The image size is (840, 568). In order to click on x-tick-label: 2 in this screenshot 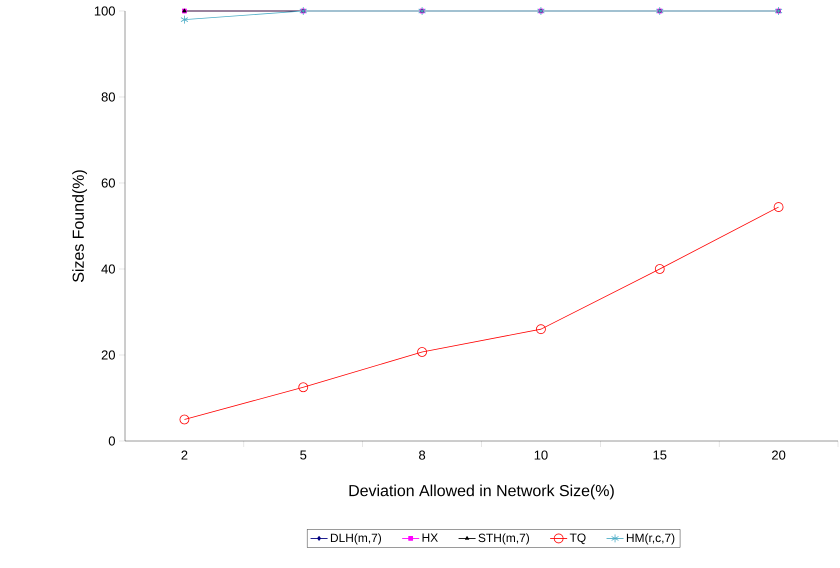, I will do `click(184, 455)`.